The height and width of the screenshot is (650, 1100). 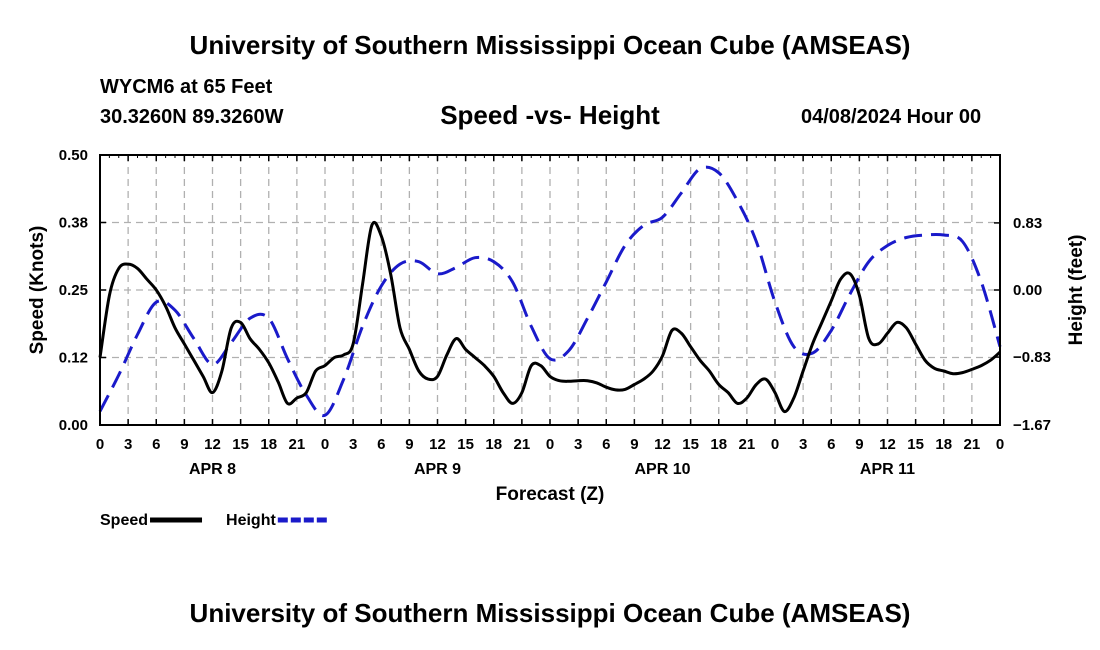 I want to click on y2-axis-label: Height (feet), so click(x=1076, y=290).